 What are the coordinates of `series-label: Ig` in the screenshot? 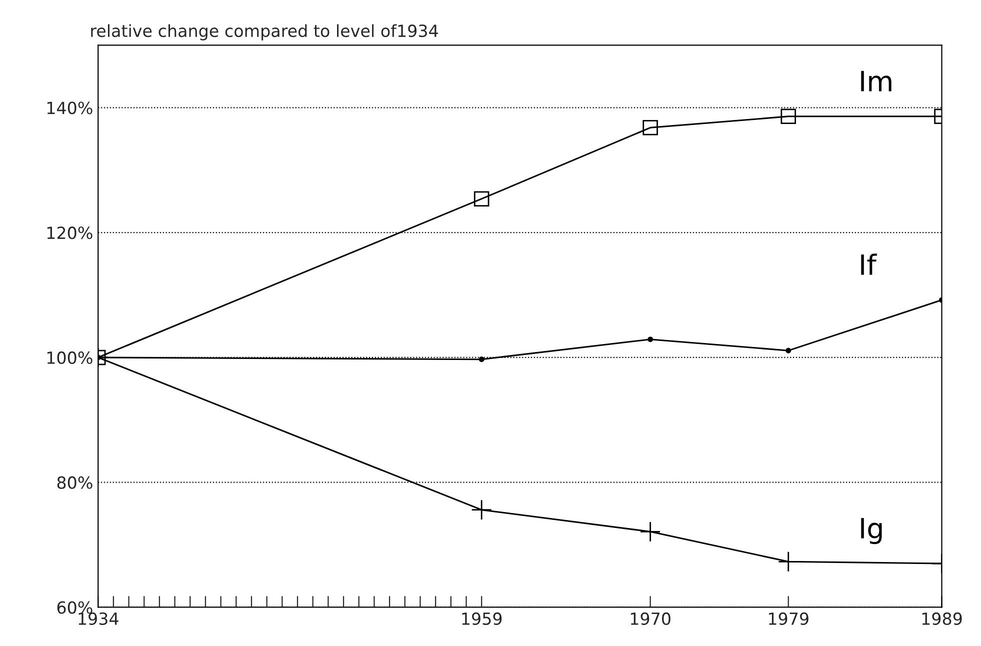 It's located at (871, 531).